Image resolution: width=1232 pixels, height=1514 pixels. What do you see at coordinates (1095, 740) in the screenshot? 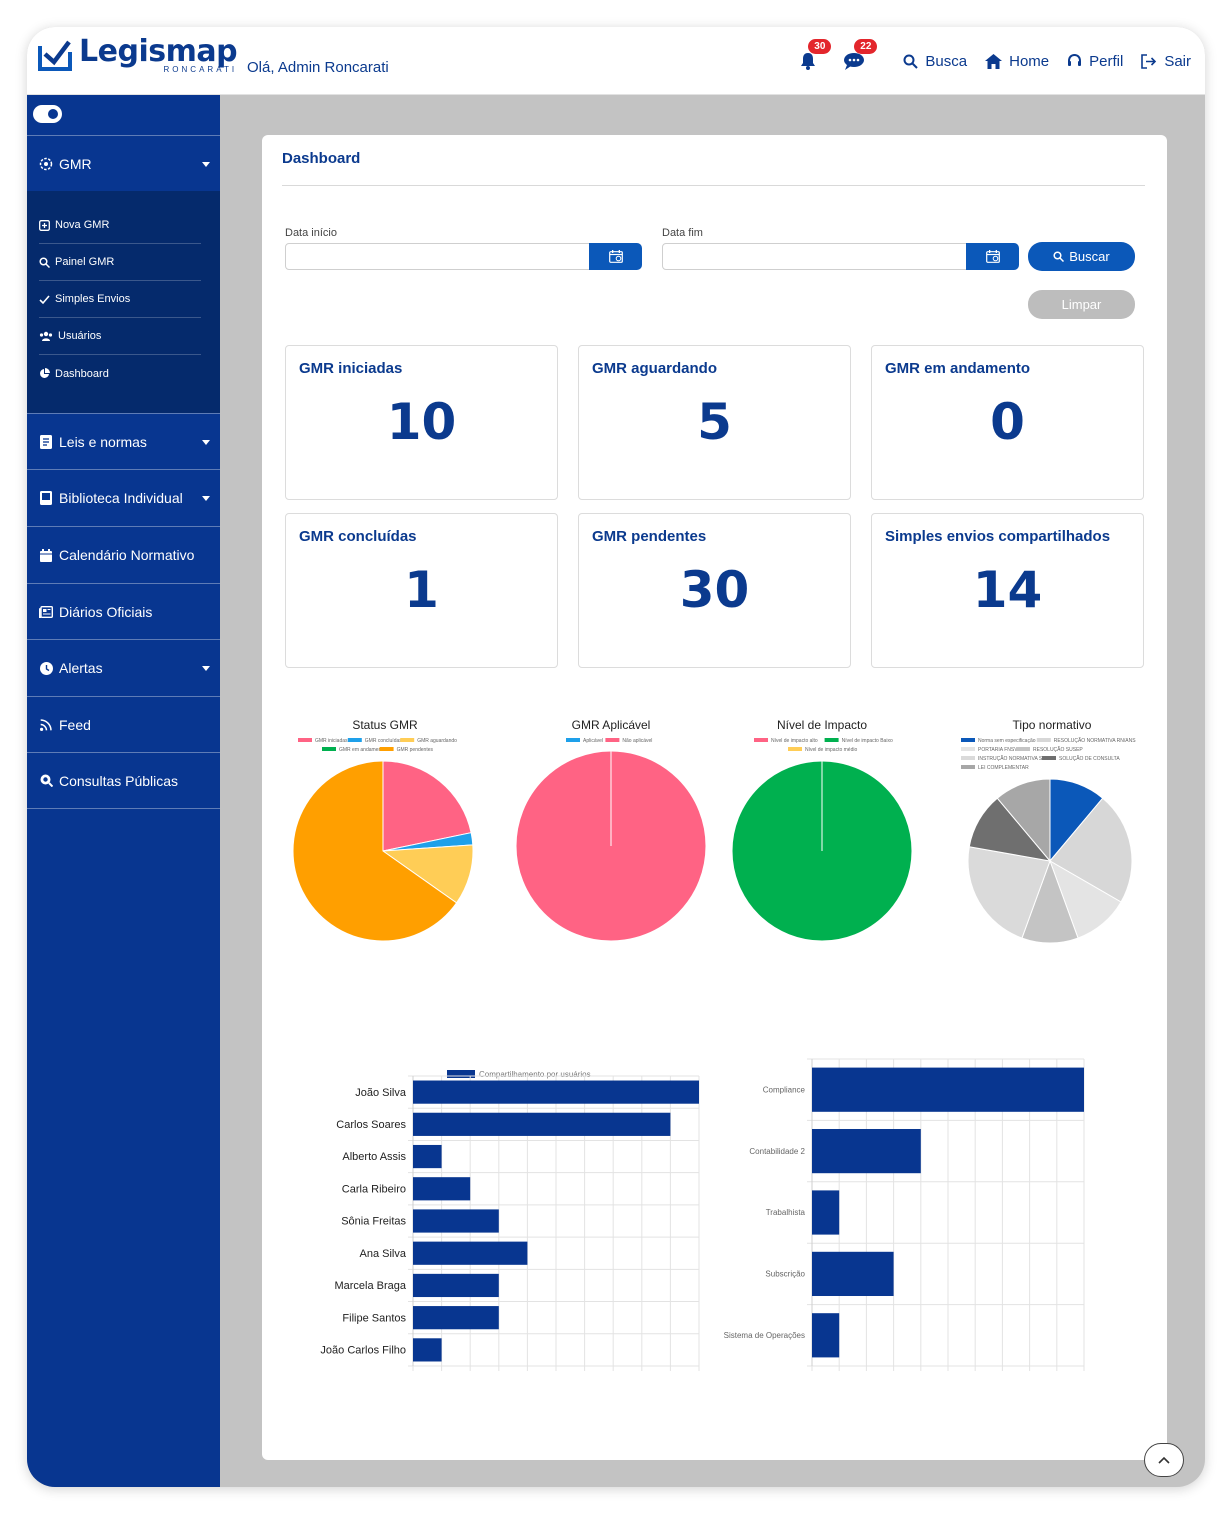
I see `legend-label: RESOLUÇÃO NORMATIVA RN/ANS` at bounding box center [1095, 740].